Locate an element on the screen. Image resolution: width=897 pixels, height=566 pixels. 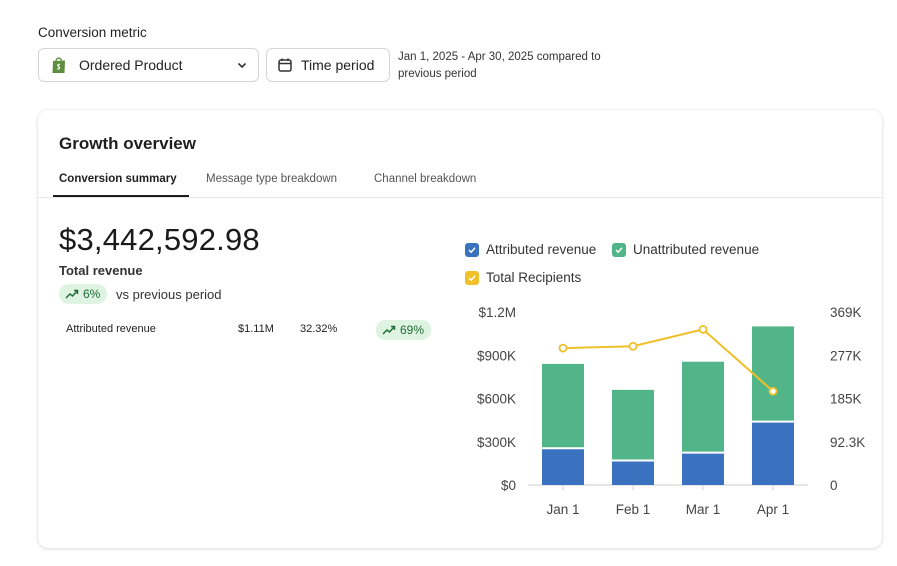
recipients-line is located at coordinates (668, 360).